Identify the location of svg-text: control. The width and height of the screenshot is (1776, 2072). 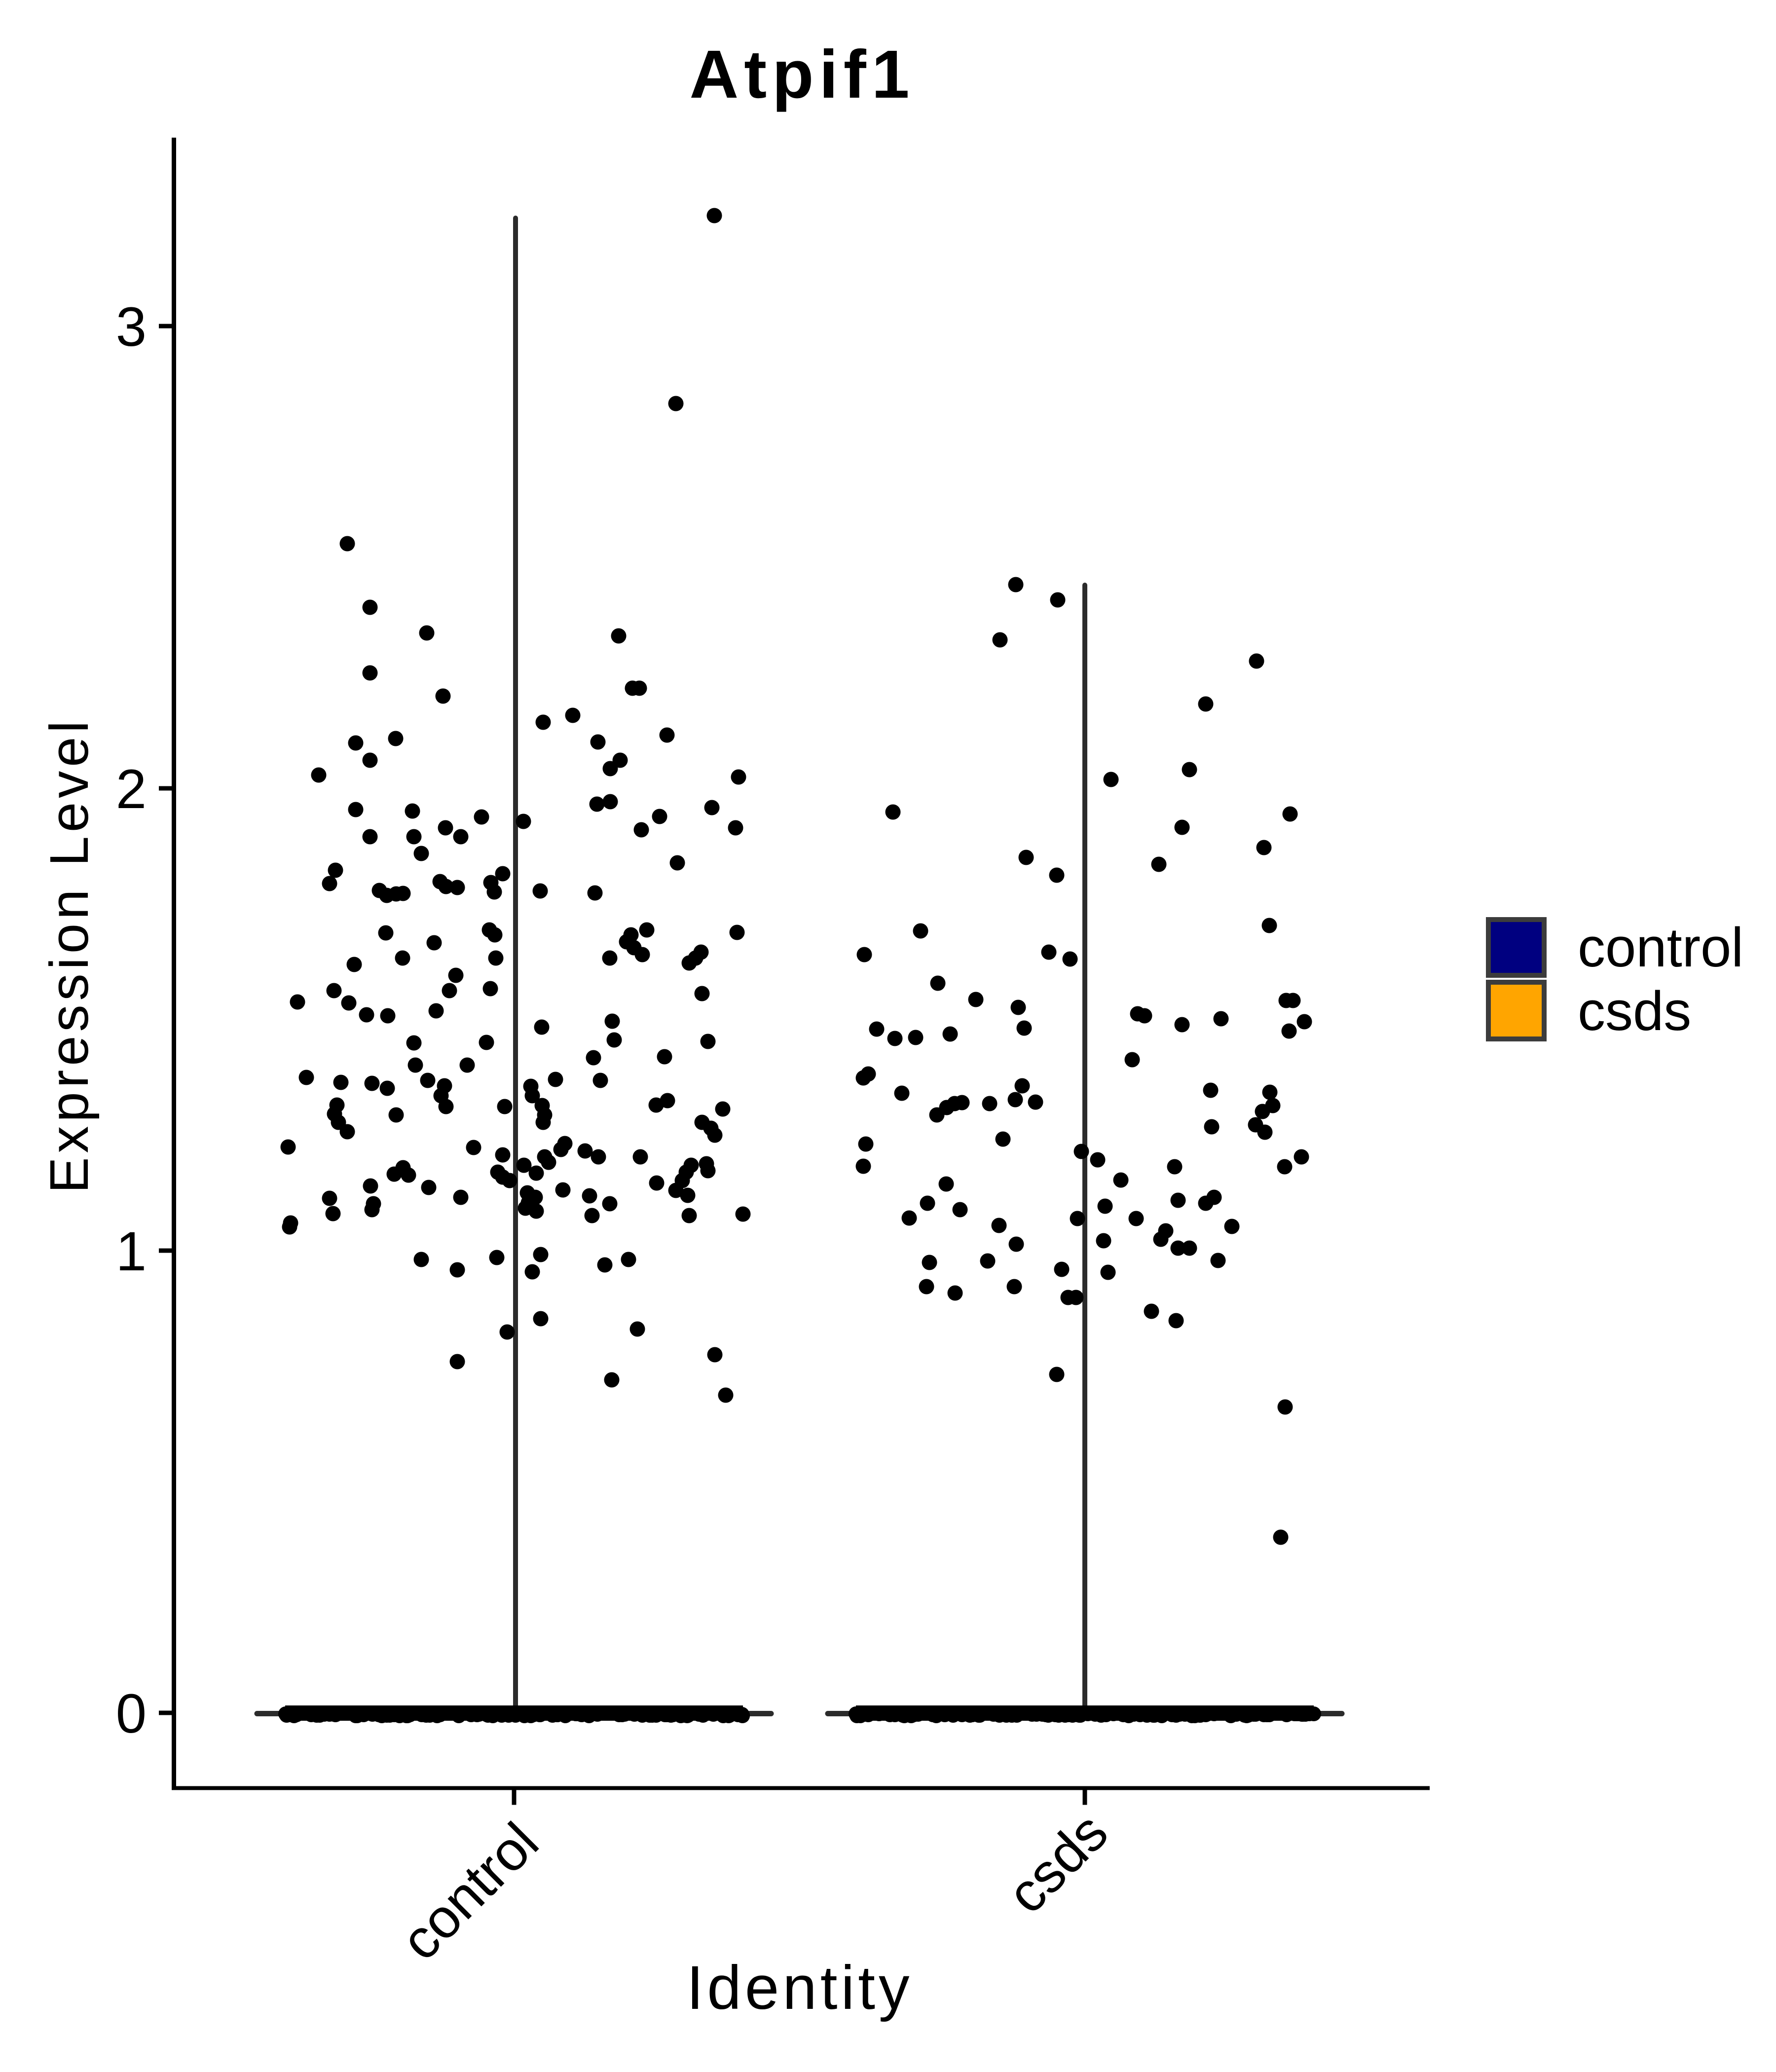
(1661, 948).